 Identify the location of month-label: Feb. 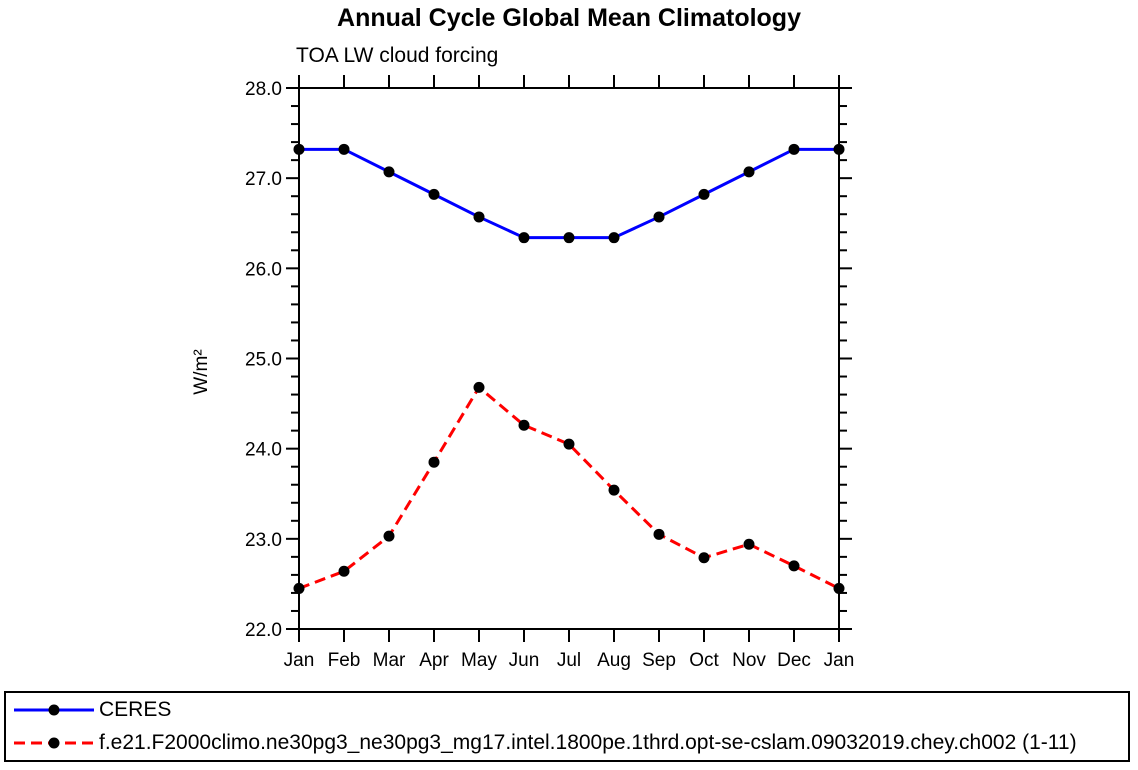
(344, 660).